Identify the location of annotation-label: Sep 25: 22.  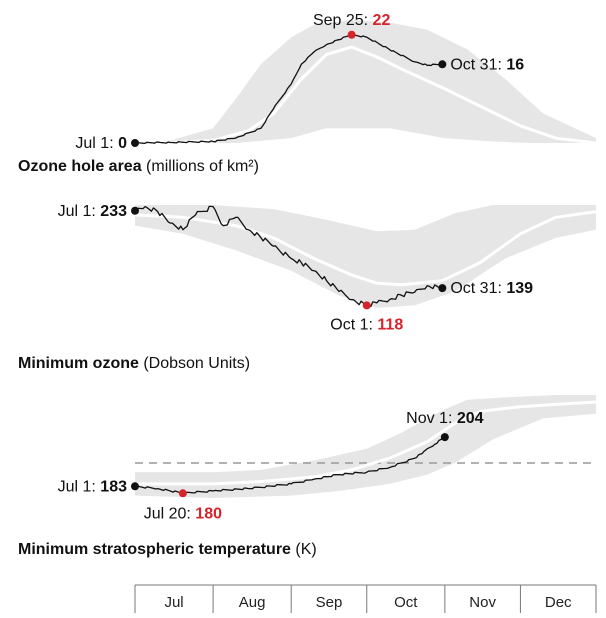
(352, 20).